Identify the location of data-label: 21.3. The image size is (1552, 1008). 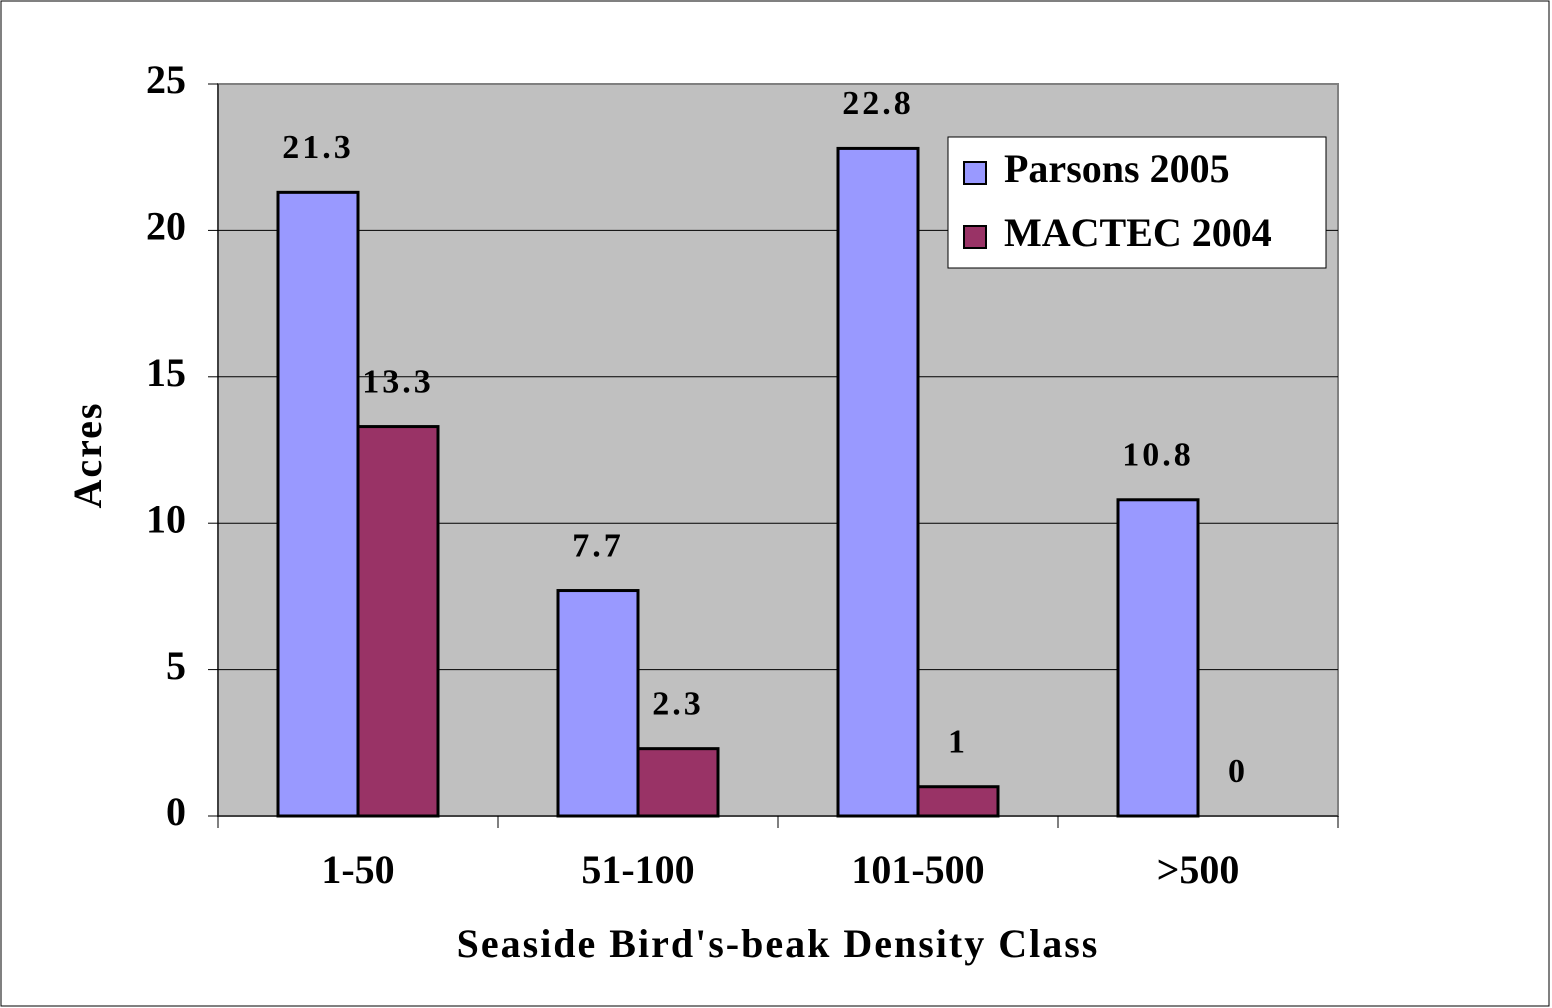
(318, 147).